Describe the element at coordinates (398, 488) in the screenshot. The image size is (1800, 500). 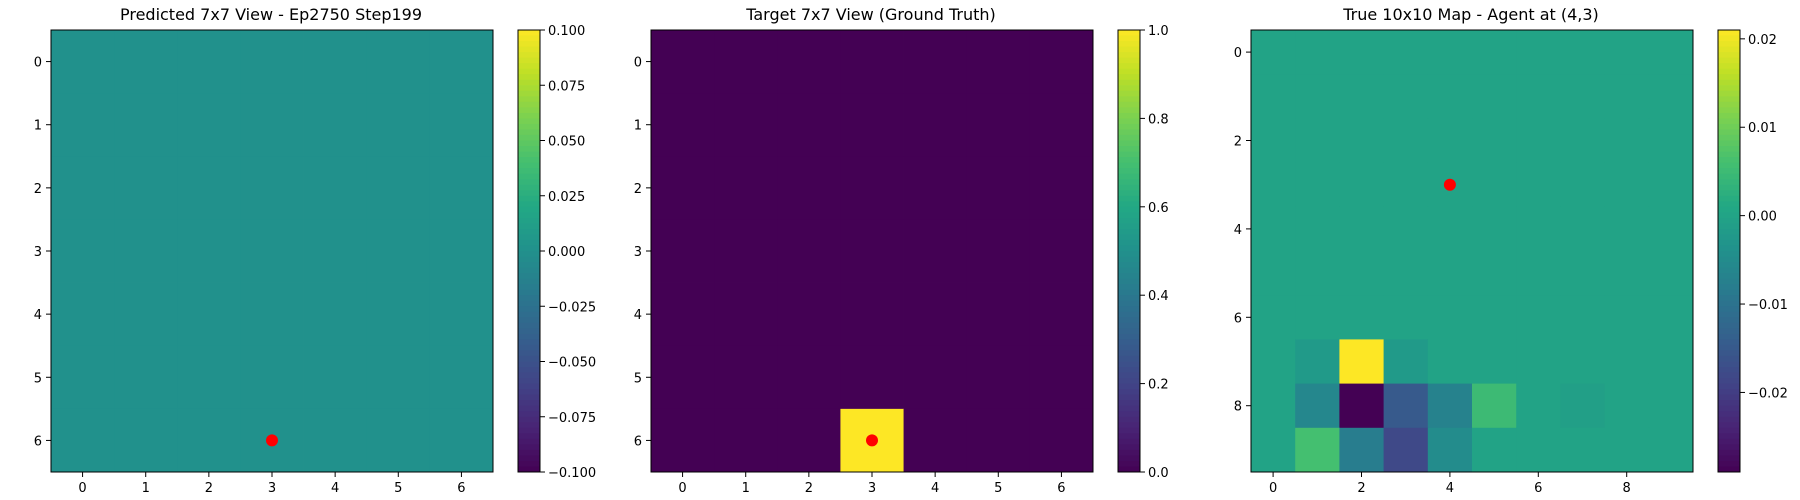
I see `x-tick-label: 5` at that location.